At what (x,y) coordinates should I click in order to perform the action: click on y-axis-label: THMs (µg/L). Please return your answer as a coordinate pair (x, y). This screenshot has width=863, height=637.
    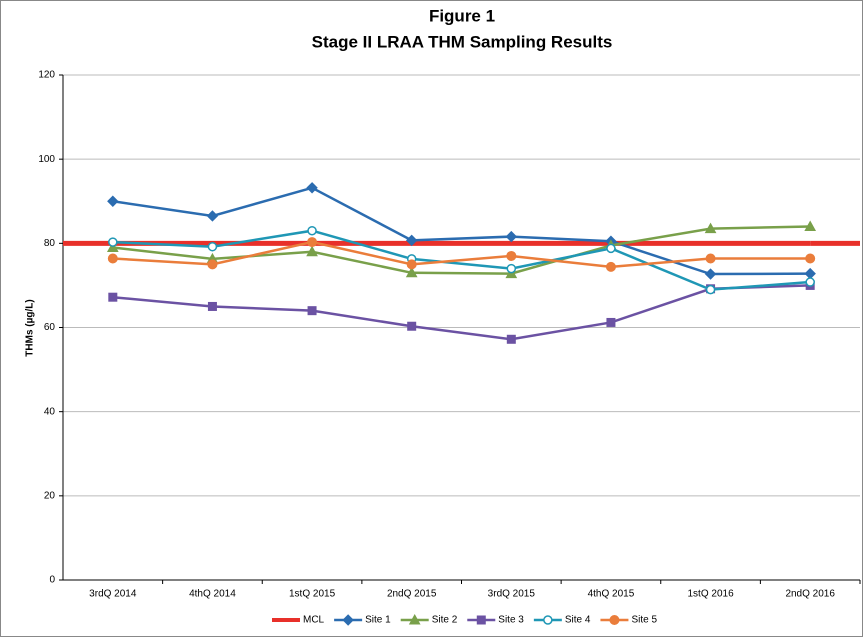
    Looking at the image, I should click on (30, 327).